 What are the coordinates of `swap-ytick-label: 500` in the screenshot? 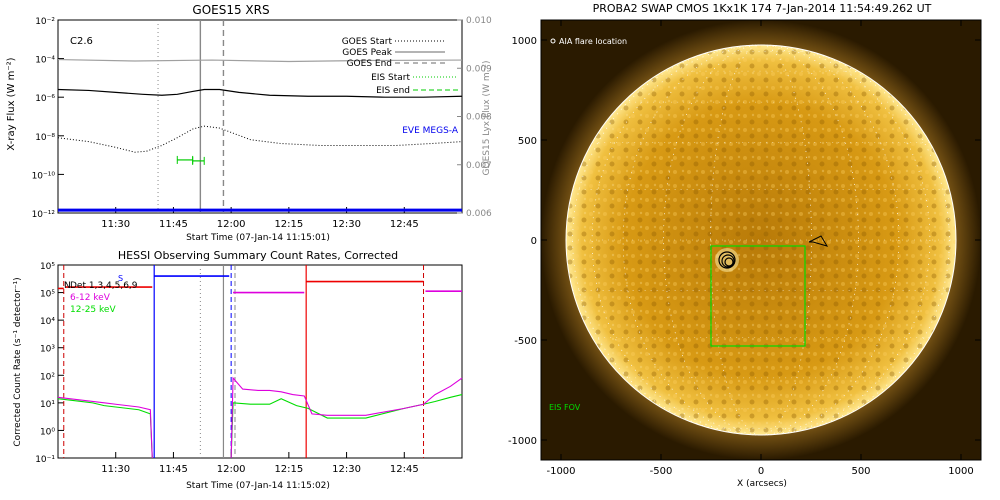 It's located at (527, 141).